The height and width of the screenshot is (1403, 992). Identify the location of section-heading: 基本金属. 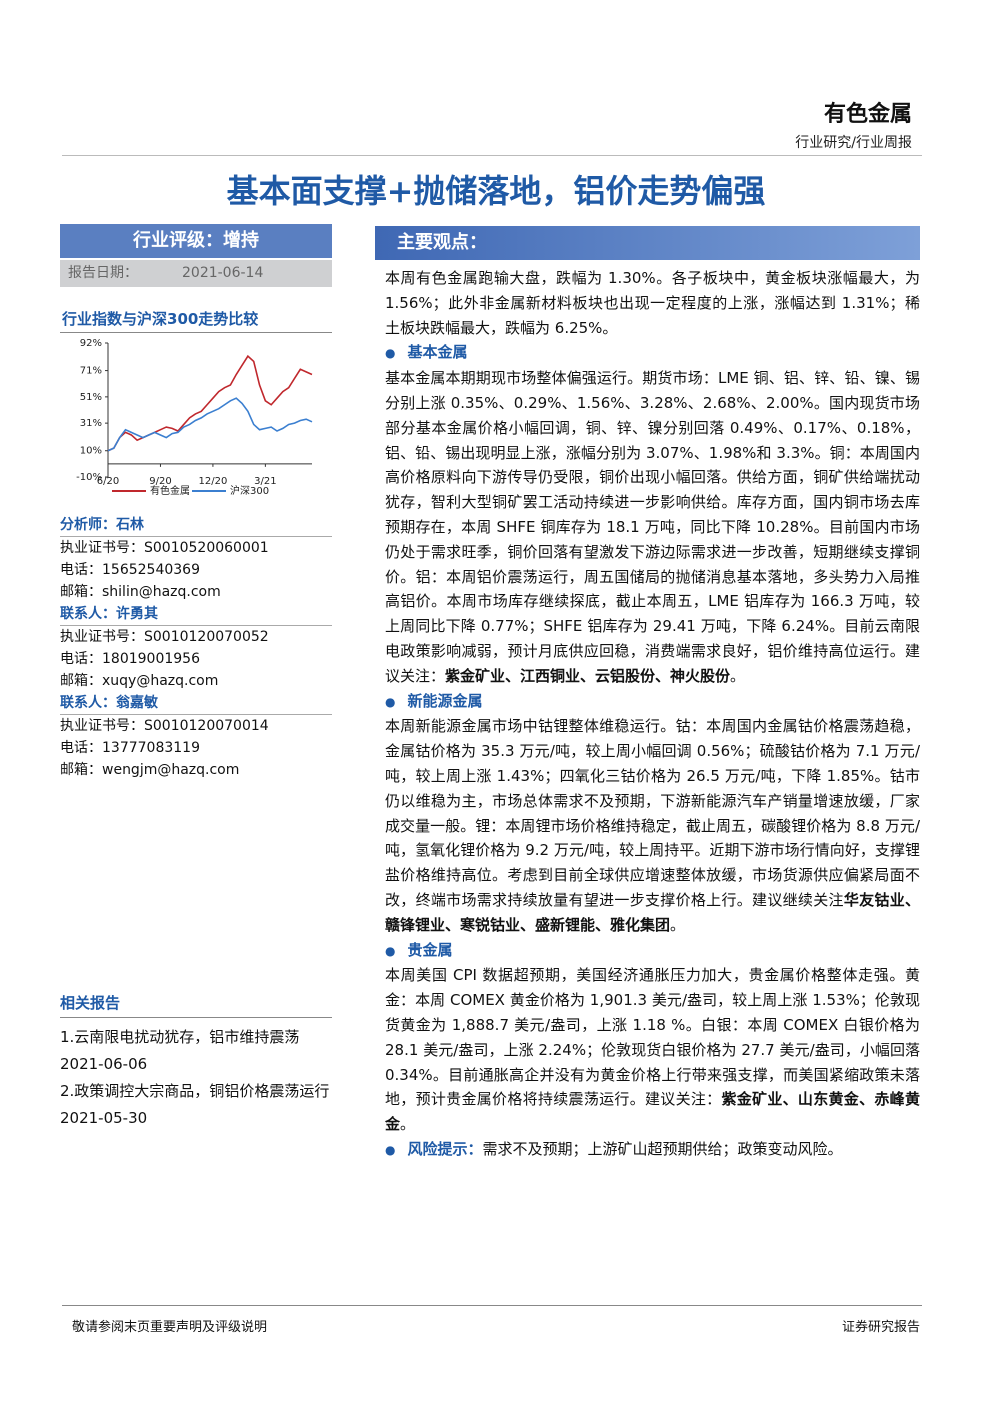
(652, 353).